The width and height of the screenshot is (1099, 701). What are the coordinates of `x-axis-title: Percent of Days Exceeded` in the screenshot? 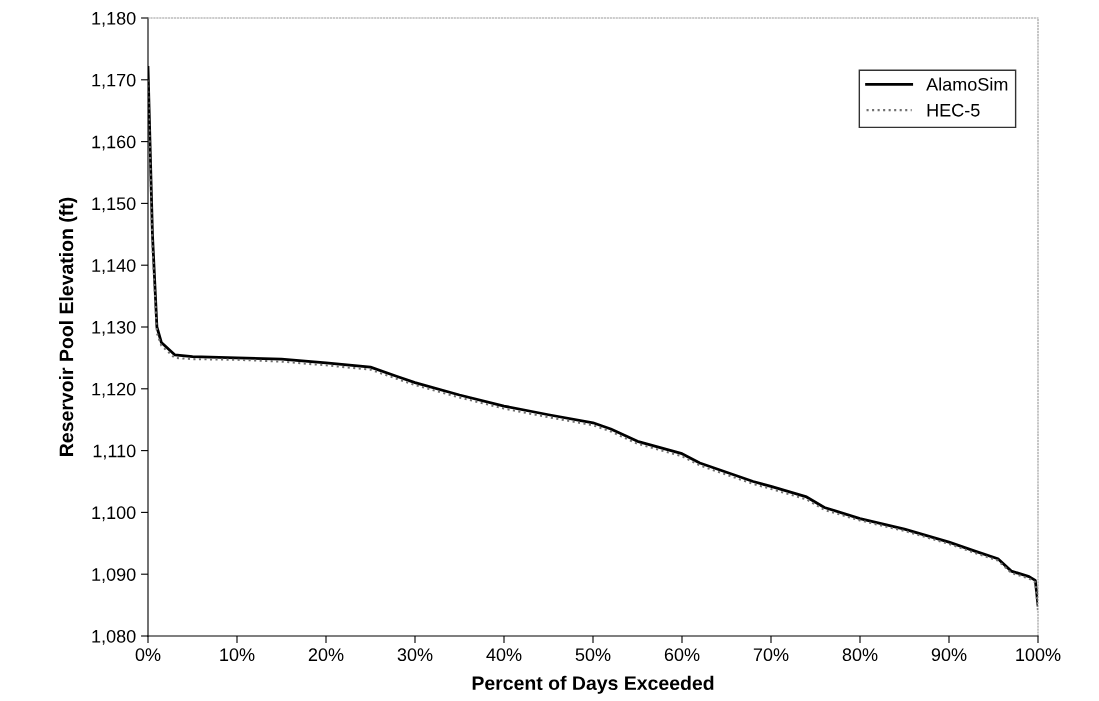 It's located at (593, 684).